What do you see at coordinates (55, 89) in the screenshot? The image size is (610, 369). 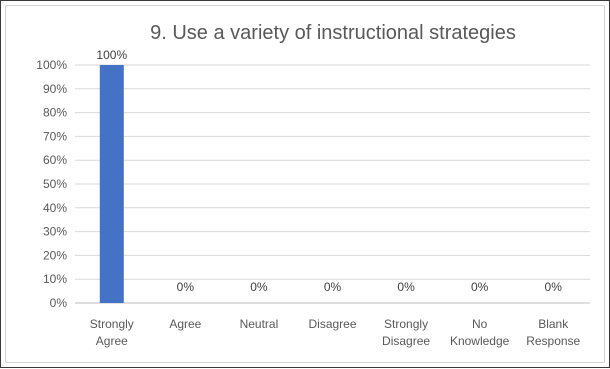 I see `y-tick-label: 90%` at bounding box center [55, 89].